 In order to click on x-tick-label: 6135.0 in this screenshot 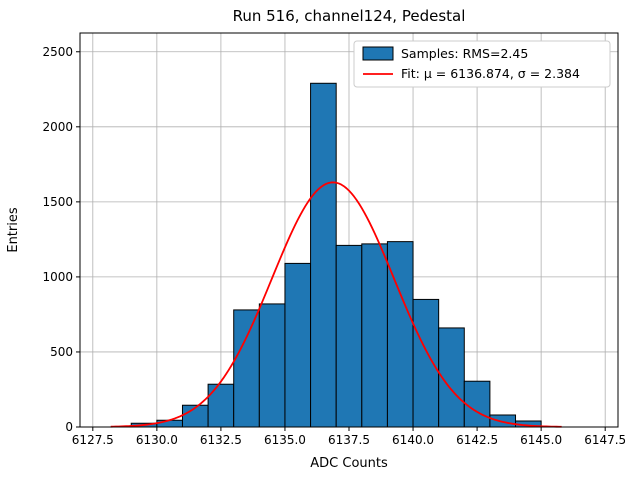, I will do `click(285, 440)`.